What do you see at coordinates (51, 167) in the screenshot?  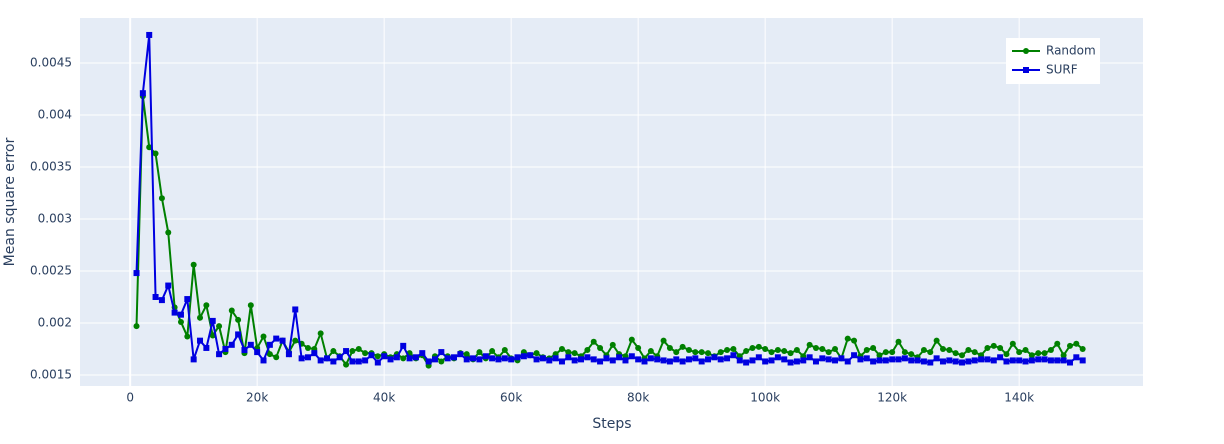 I see `y-tick-label: 0.0035` at bounding box center [51, 167].